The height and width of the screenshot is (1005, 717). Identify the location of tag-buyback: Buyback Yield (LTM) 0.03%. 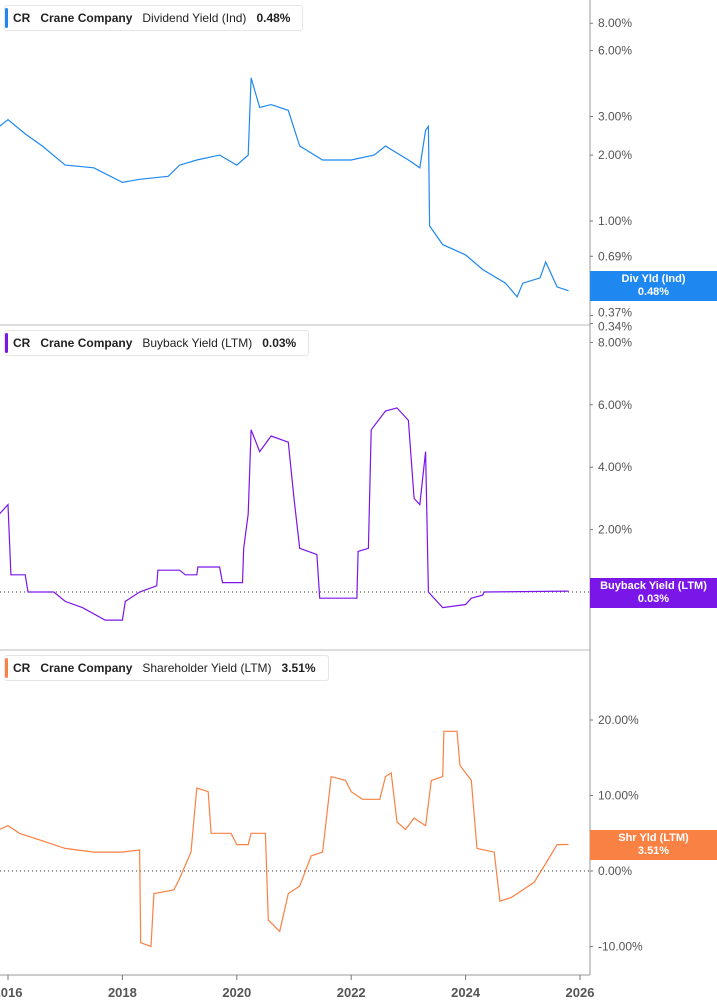
(653, 593).